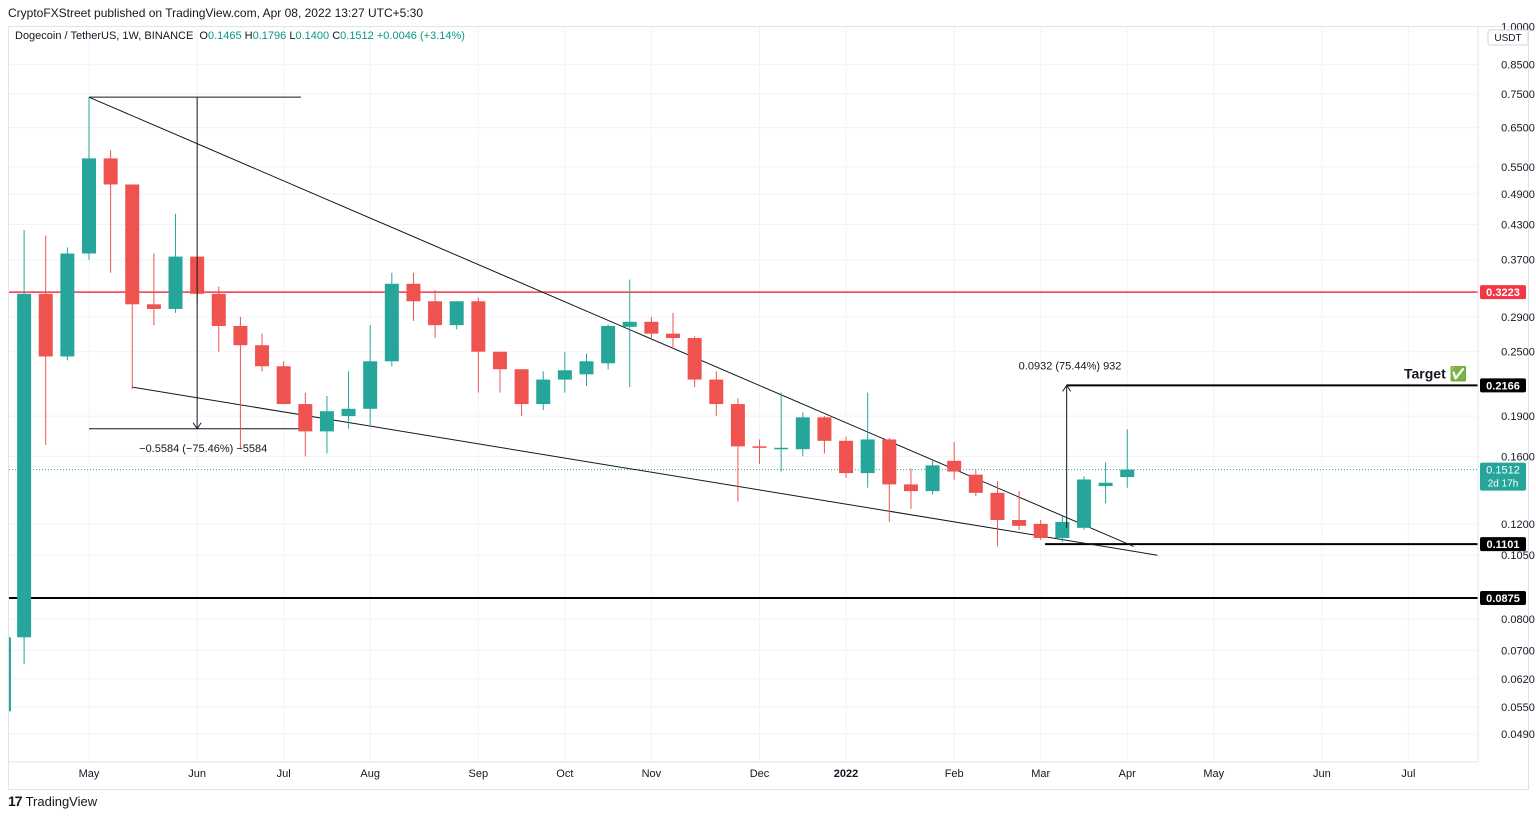 This screenshot has width=1536, height=816. What do you see at coordinates (15, 801) in the screenshot?
I see `tradingview-logo-icon: 17` at bounding box center [15, 801].